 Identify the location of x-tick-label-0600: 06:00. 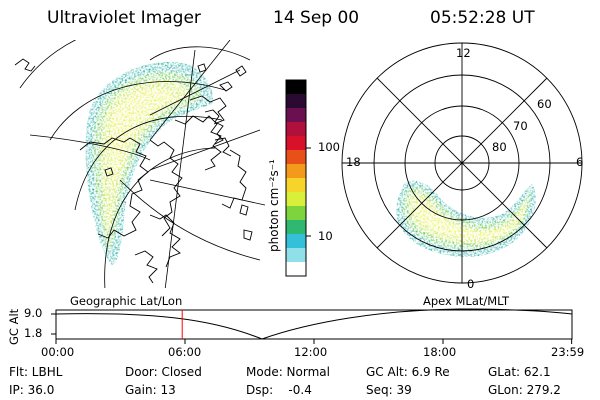
(185, 352).